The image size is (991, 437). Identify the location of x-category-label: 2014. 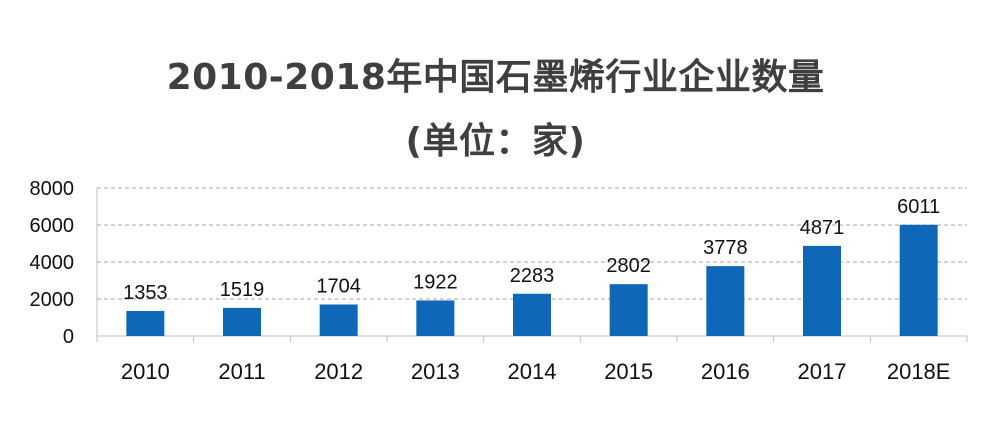
(532, 371).